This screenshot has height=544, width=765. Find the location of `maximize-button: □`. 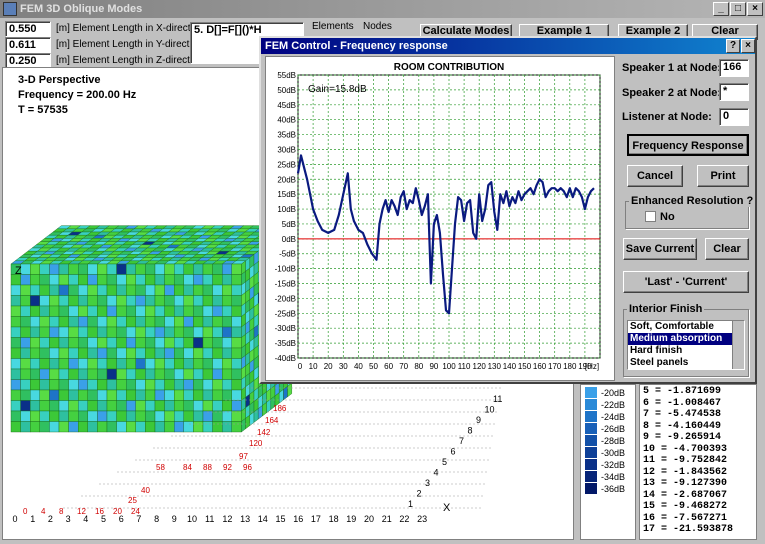

maximize-button: □ is located at coordinates (738, 9).